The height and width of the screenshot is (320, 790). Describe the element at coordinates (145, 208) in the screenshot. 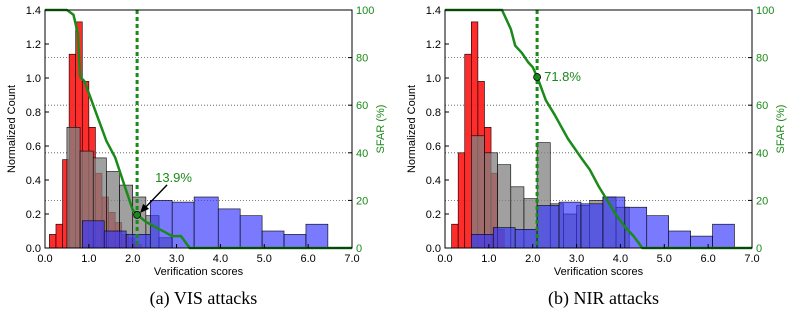

I see `annotation-arrowhead` at that location.